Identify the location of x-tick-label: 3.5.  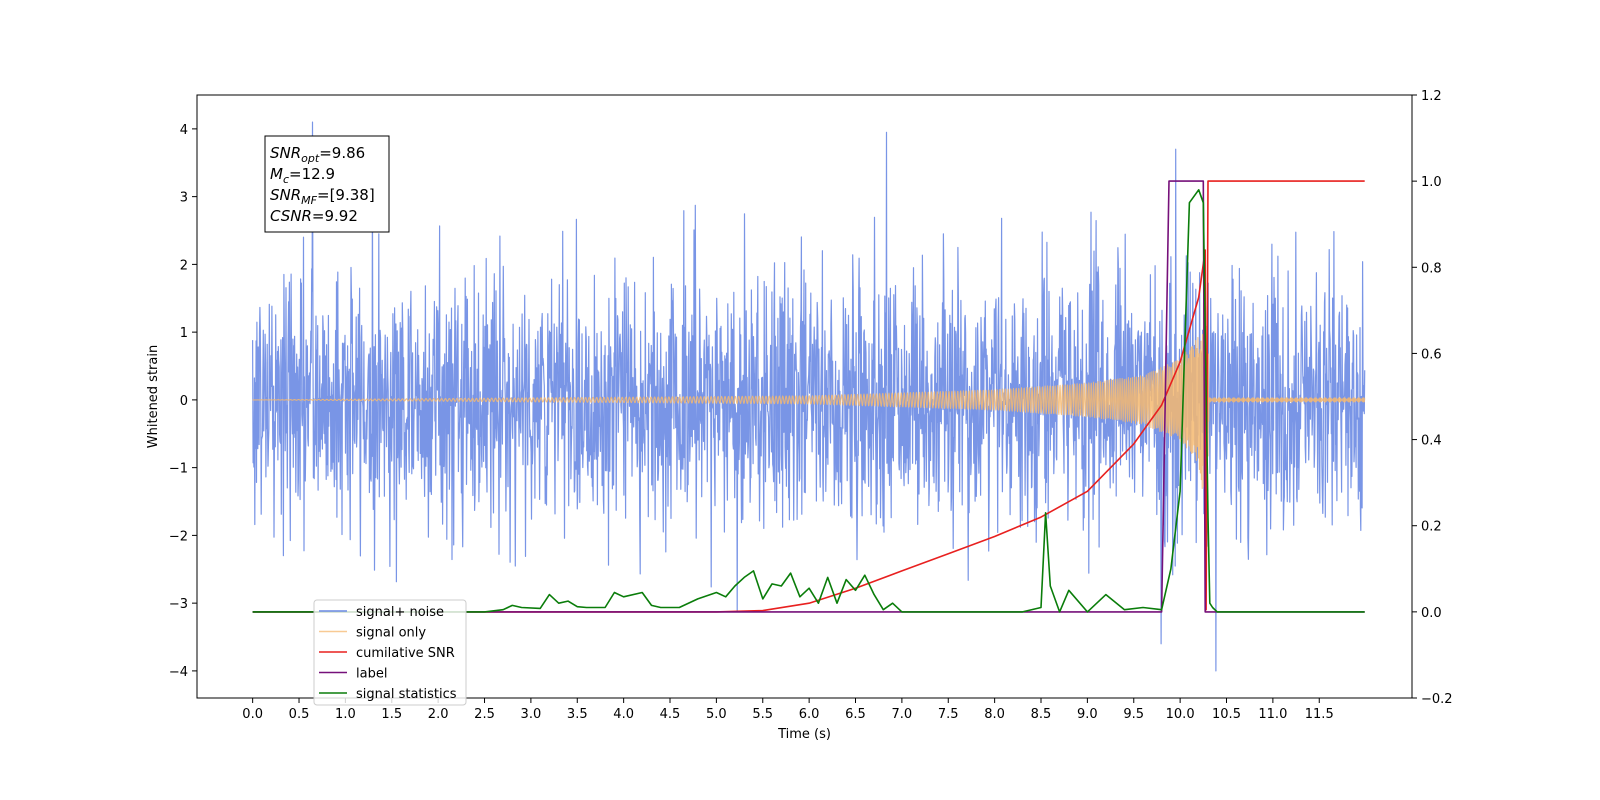
(577, 714).